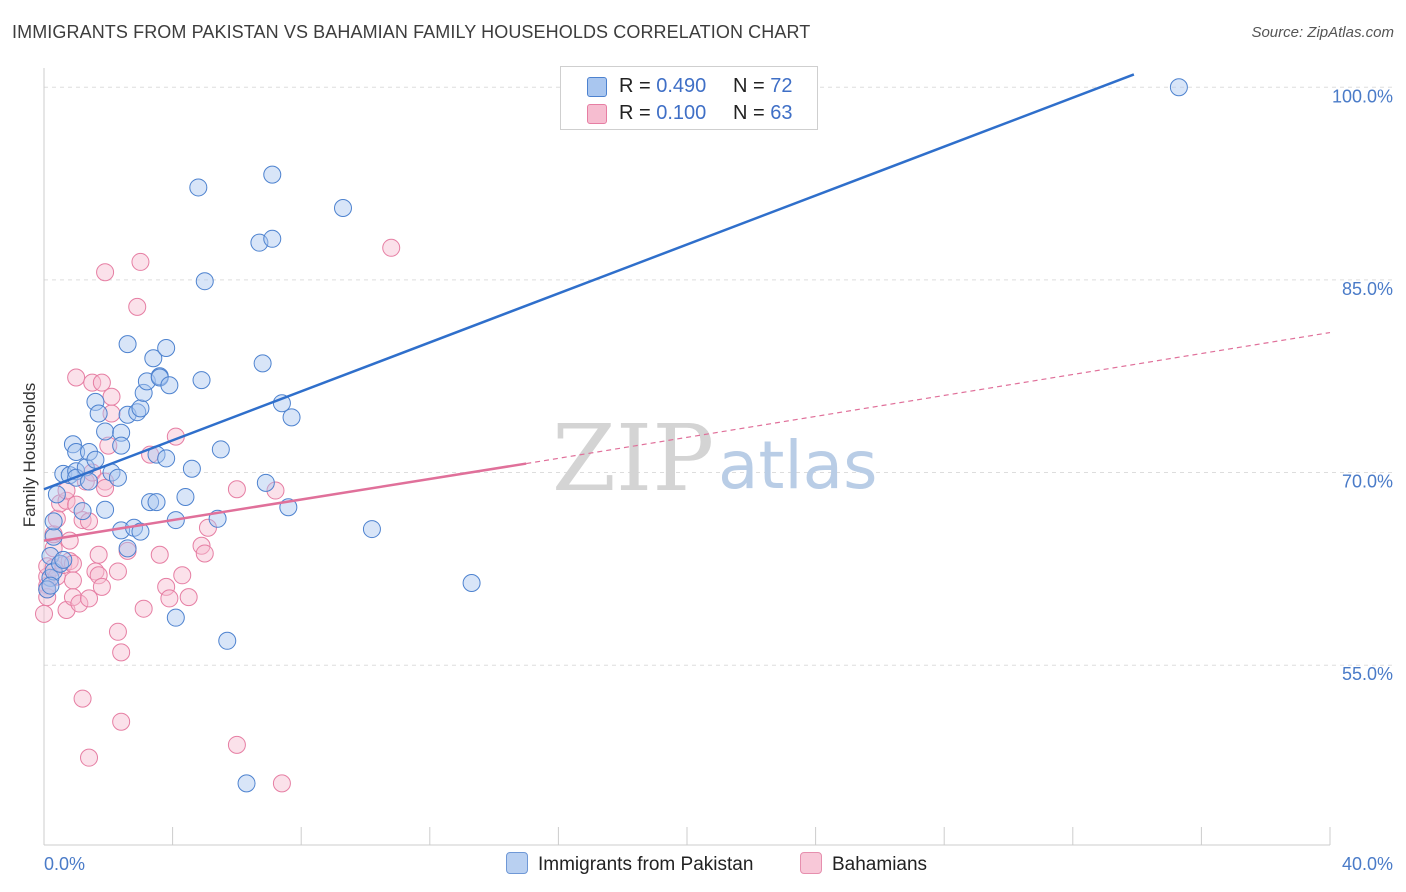 The height and width of the screenshot is (892, 1406). What do you see at coordinates (1362, 96) in the screenshot?
I see `y-tick-label: 100.0%` at bounding box center [1362, 96].